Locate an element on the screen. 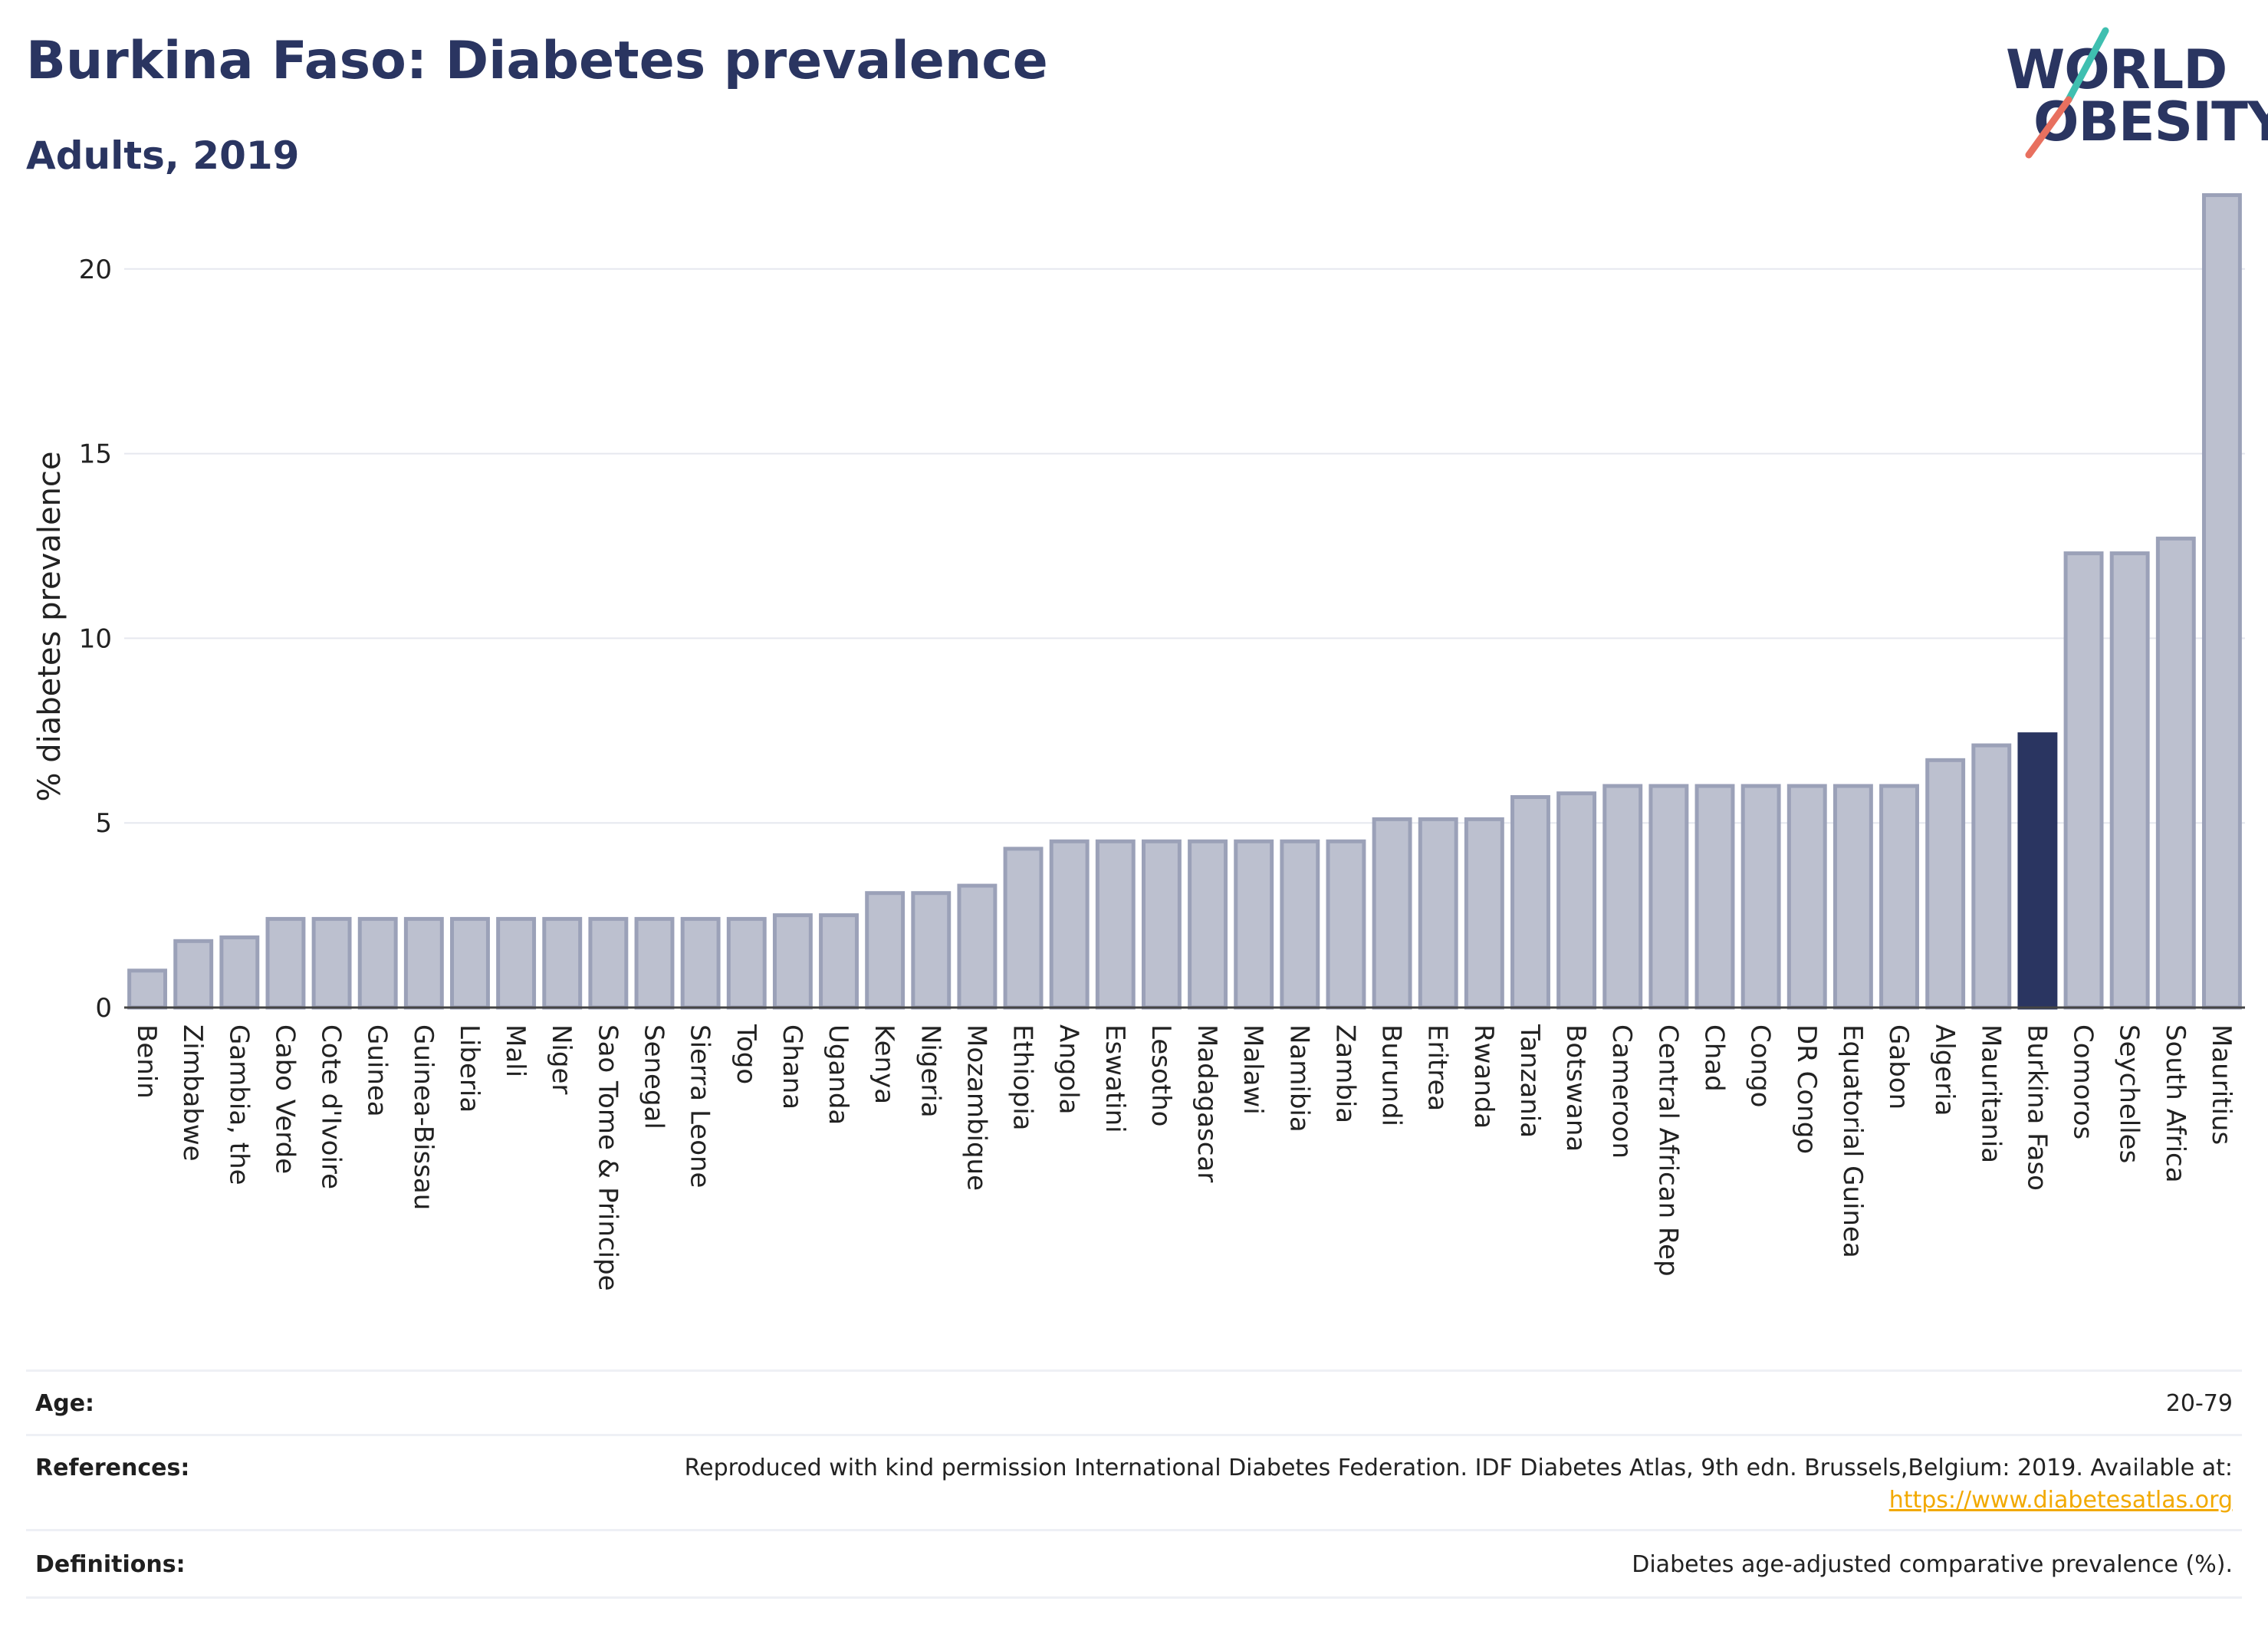 The height and width of the screenshot is (1634, 2268). x-tick-label: Equatorial Guinea is located at coordinates (1852, 1141).